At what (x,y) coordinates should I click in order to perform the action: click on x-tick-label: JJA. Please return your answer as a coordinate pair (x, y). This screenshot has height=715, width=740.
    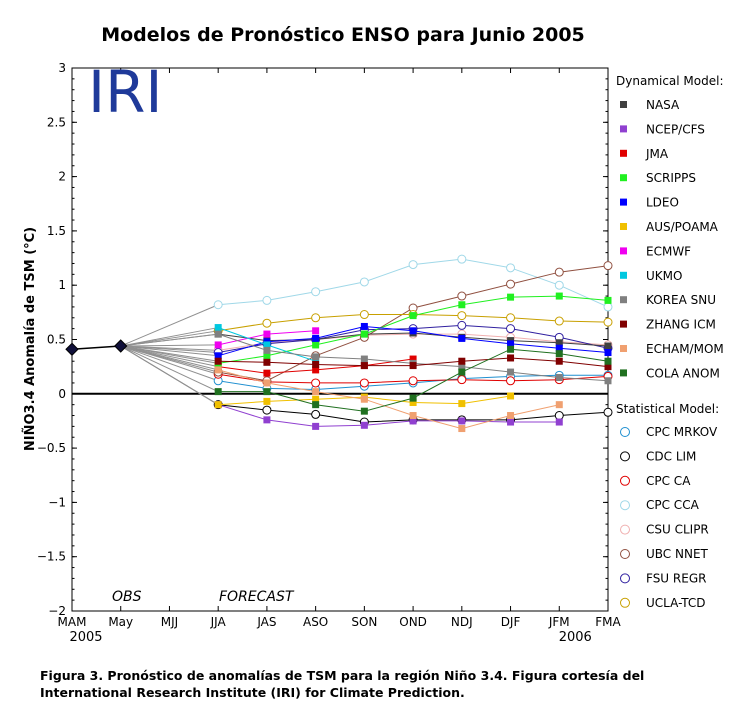
    Looking at the image, I should click on (218, 622).